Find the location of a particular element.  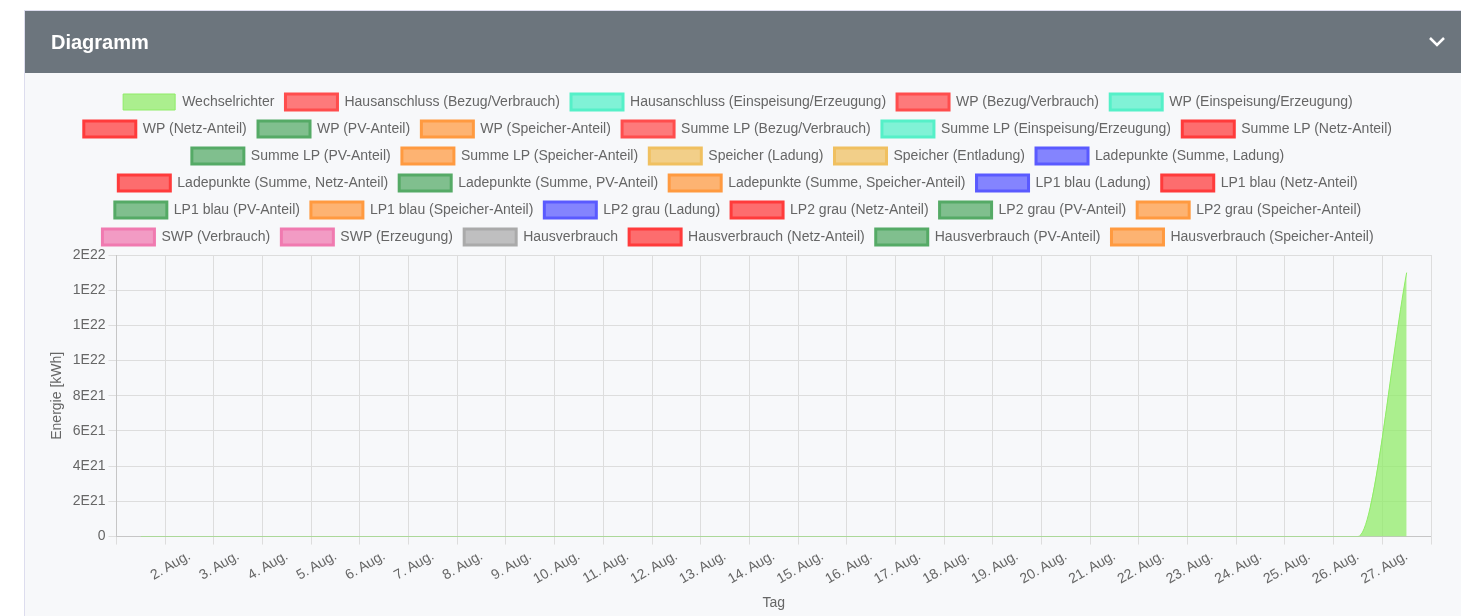

legend-label: Speicher (Ladung) is located at coordinates (766, 154).